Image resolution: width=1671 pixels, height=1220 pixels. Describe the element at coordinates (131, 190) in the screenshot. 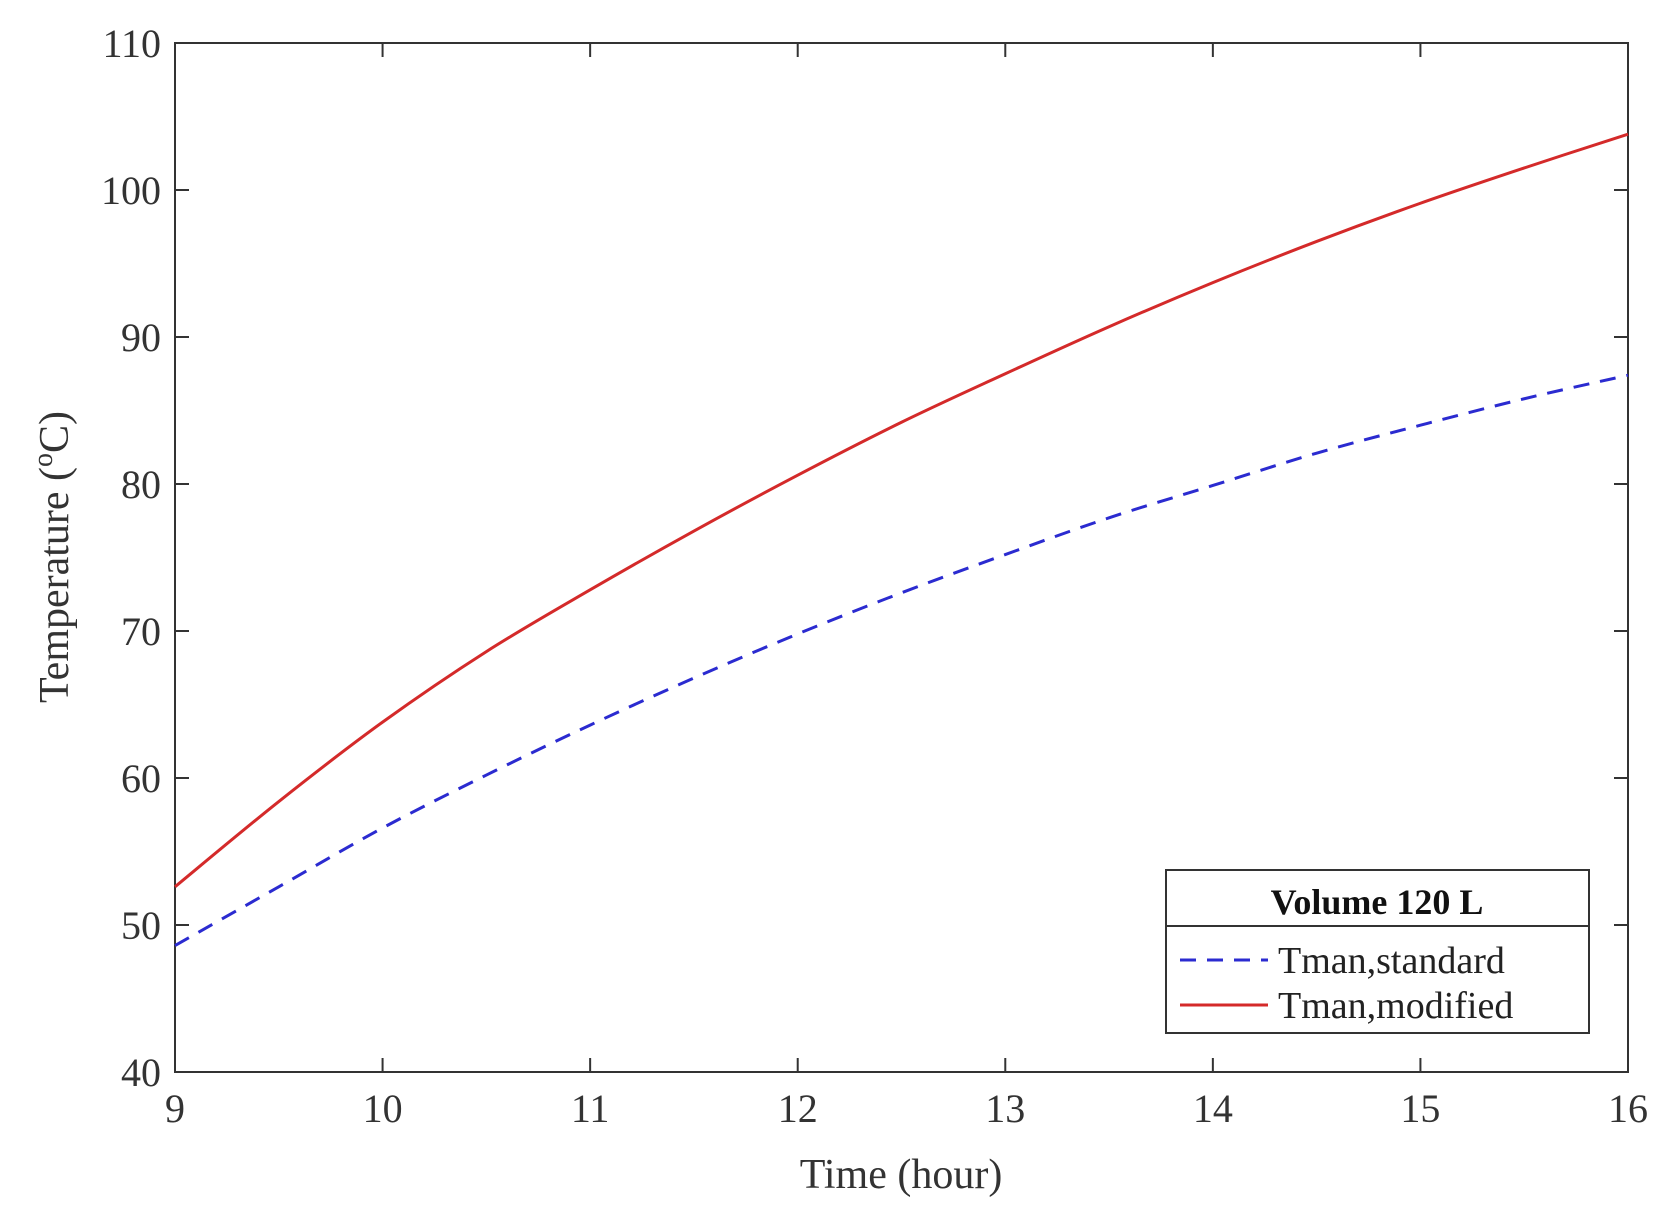

I see `y-tick-label: 100` at that location.